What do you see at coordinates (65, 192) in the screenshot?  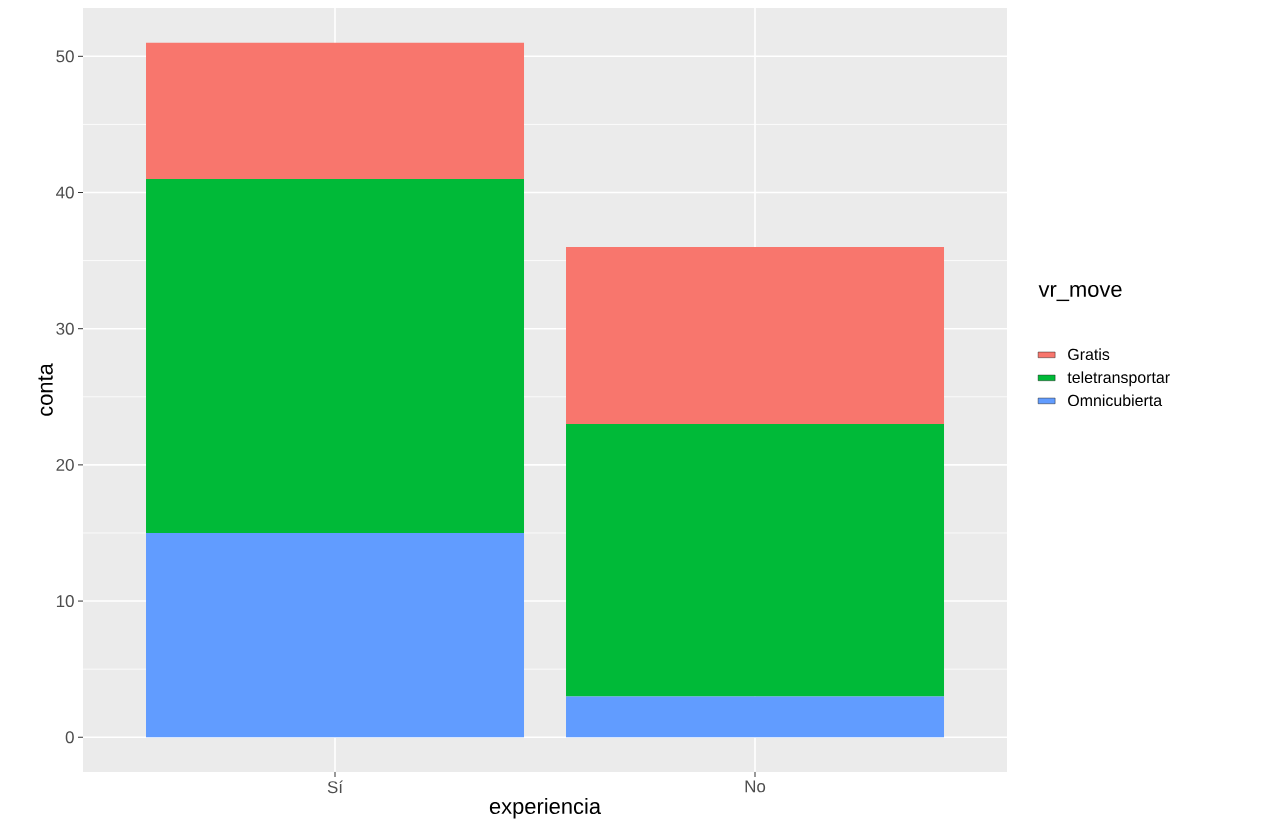 I see `y-tick-label: 40` at bounding box center [65, 192].